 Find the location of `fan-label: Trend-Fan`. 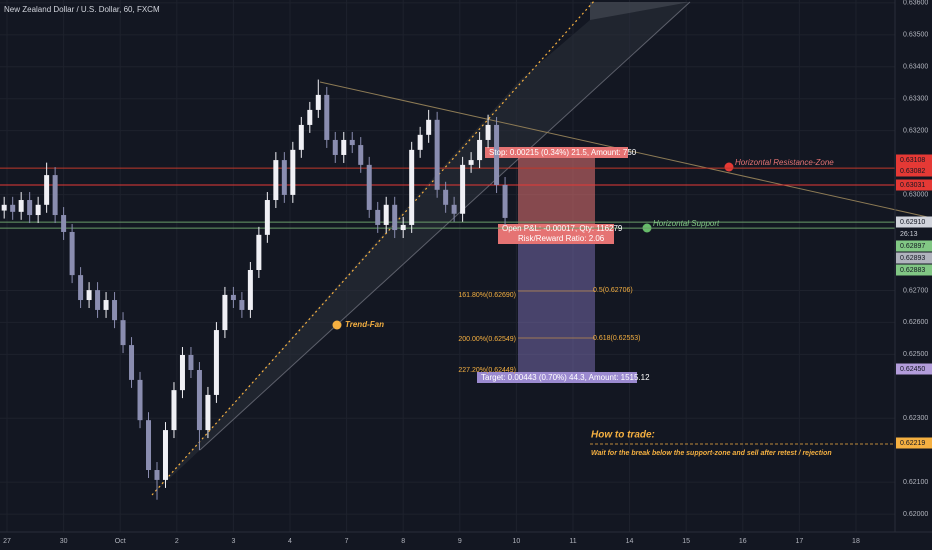

fan-label: Trend-Fan is located at coordinates (364, 324).